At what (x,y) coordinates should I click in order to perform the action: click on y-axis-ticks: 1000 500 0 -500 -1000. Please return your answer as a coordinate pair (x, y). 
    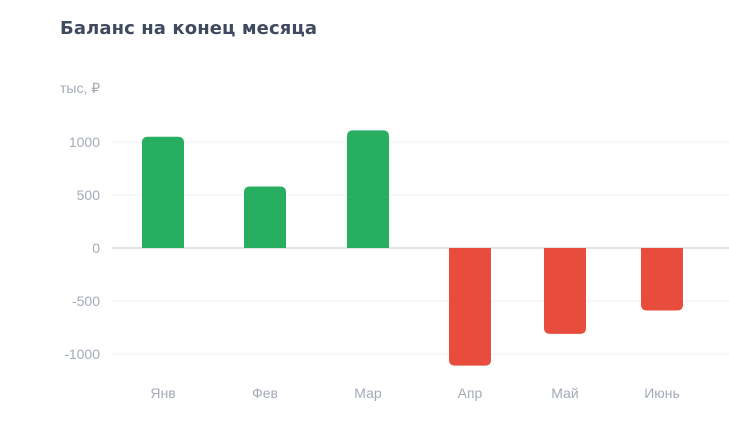
    Looking at the image, I should click on (82, 248).